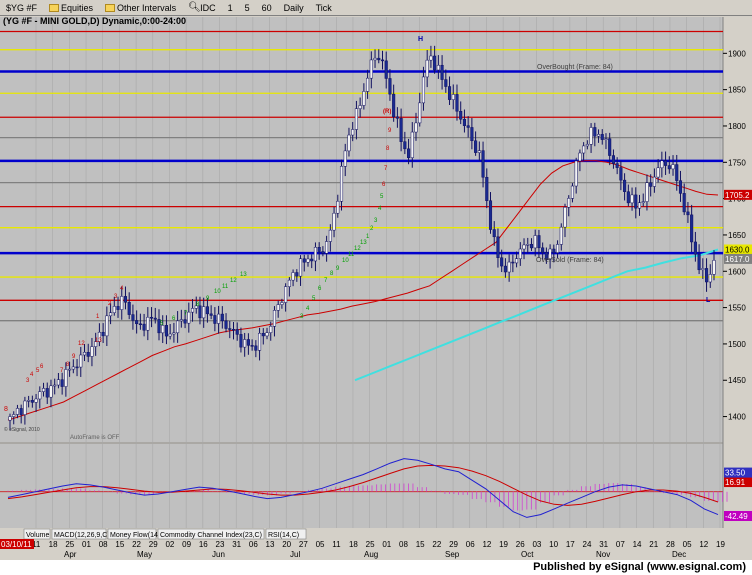 The height and width of the screenshot is (575, 752). What do you see at coordinates (293, 7) in the screenshot?
I see `interval-daily-button: Daily` at bounding box center [293, 7].